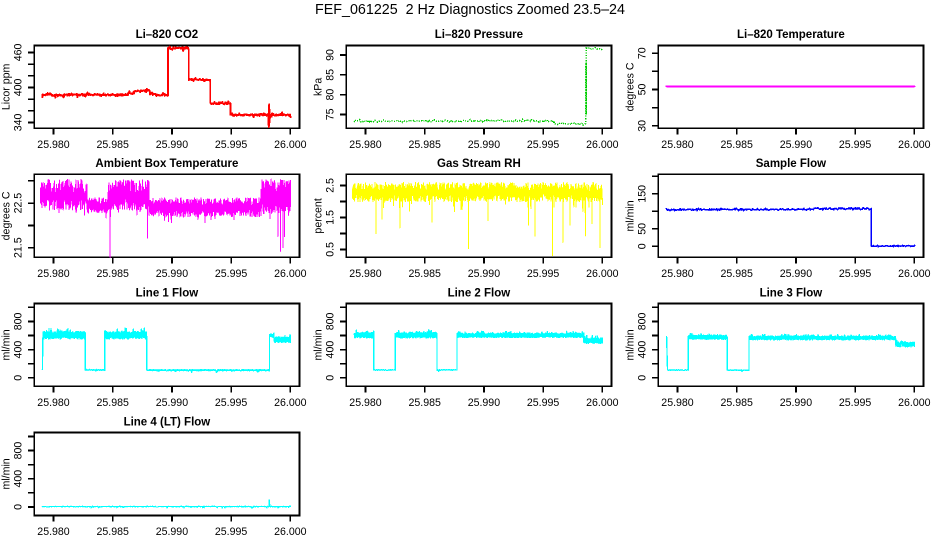 Image resolution: width=936 pixels, height=540 pixels. Describe the element at coordinates (479, 164) in the screenshot. I see `svg-text: Gas Stream RH` at that location.